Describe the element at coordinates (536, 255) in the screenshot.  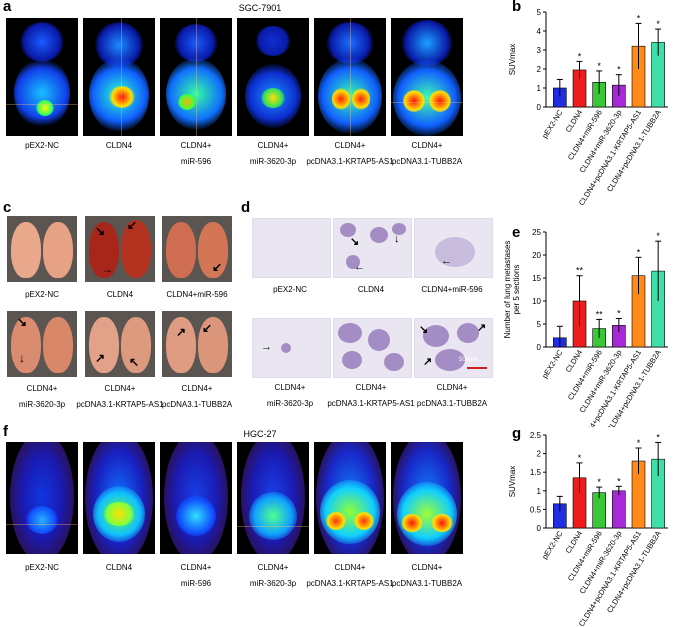
I see `y-tick-label: 20` at that location.